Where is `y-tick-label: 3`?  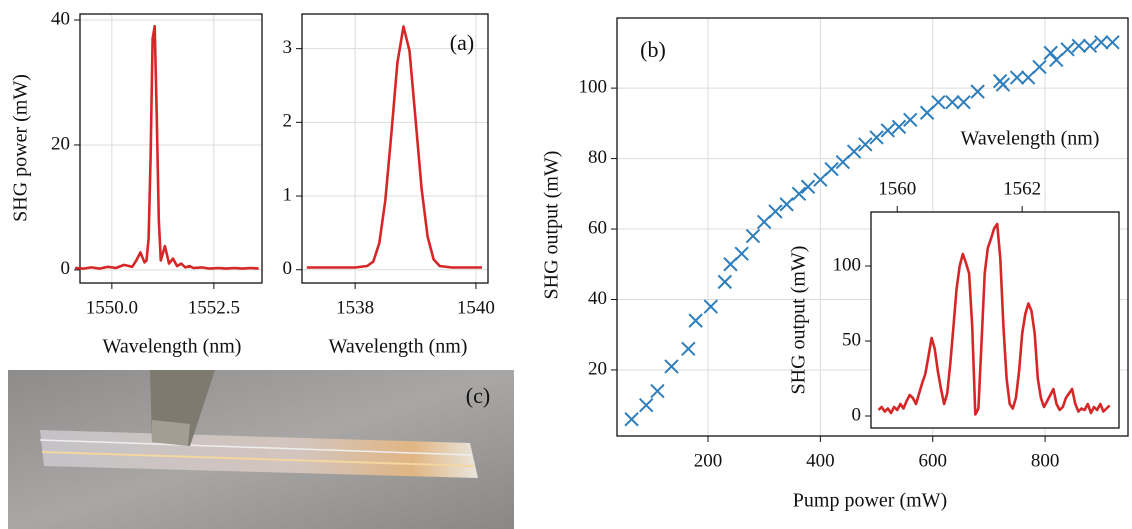 y-tick-label: 3 is located at coordinates (288, 47).